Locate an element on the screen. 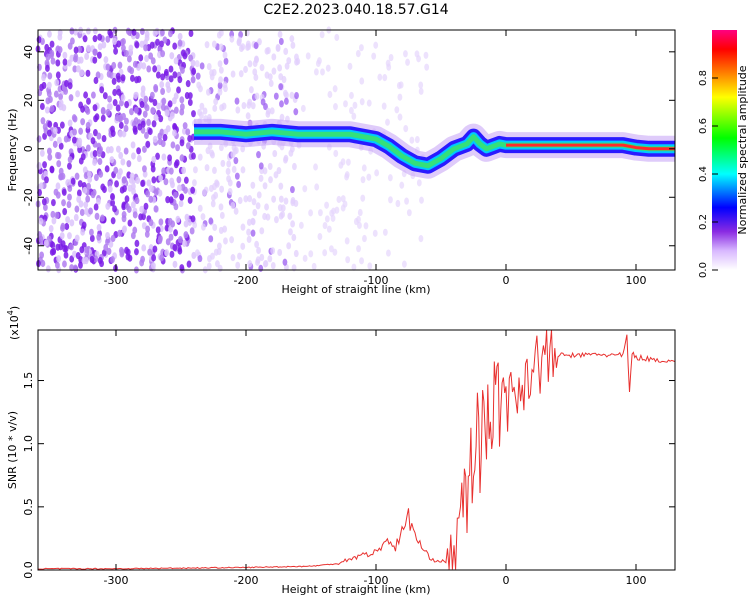 This screenshot has width=750, height=600. snr-y-tick-label: 1.0 is located at coordinates (28, 444).